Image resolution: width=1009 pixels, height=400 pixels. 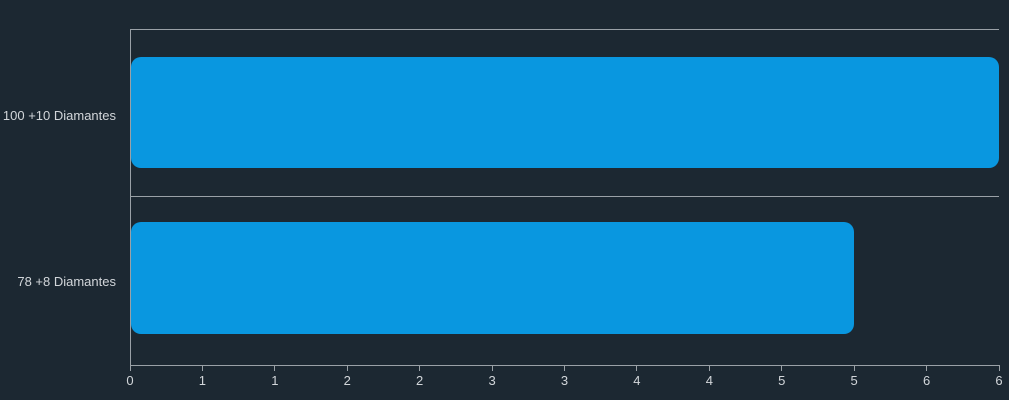 I want to click on category-label-100-10-diamantes: 100 +10 Diamantes, so click(x=59, y=115).